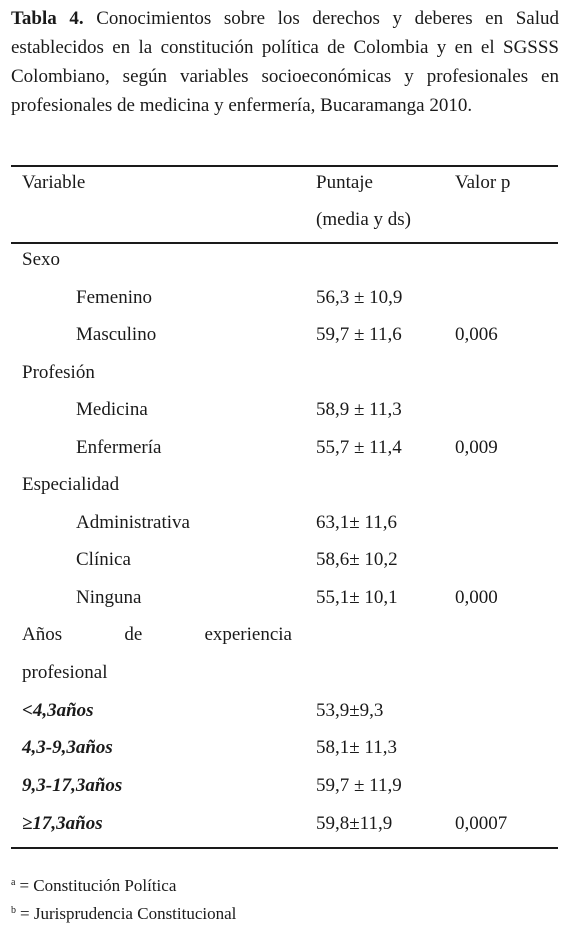 The height and width of the screenshot is (932, 570). I want to click on row-label: <4,3años, so click(58, 710).